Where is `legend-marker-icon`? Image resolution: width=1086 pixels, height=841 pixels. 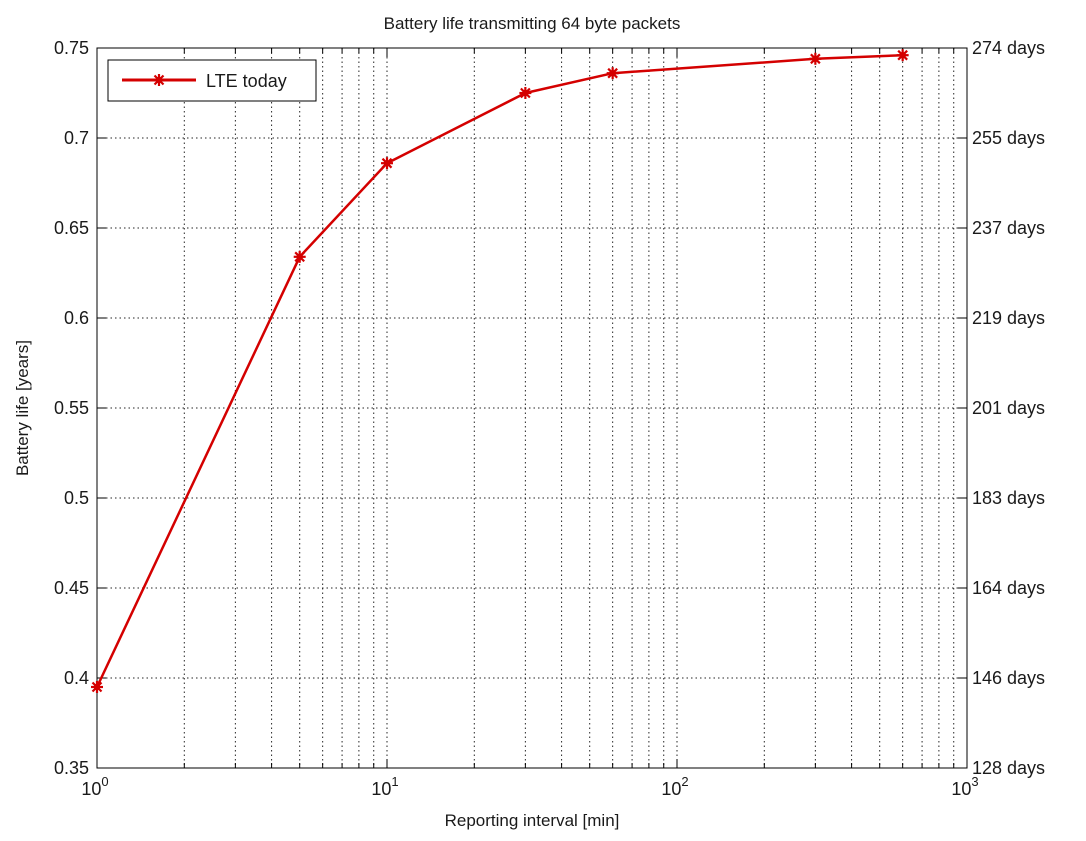
legend-marker-icon is located at coordinates (159, 80).